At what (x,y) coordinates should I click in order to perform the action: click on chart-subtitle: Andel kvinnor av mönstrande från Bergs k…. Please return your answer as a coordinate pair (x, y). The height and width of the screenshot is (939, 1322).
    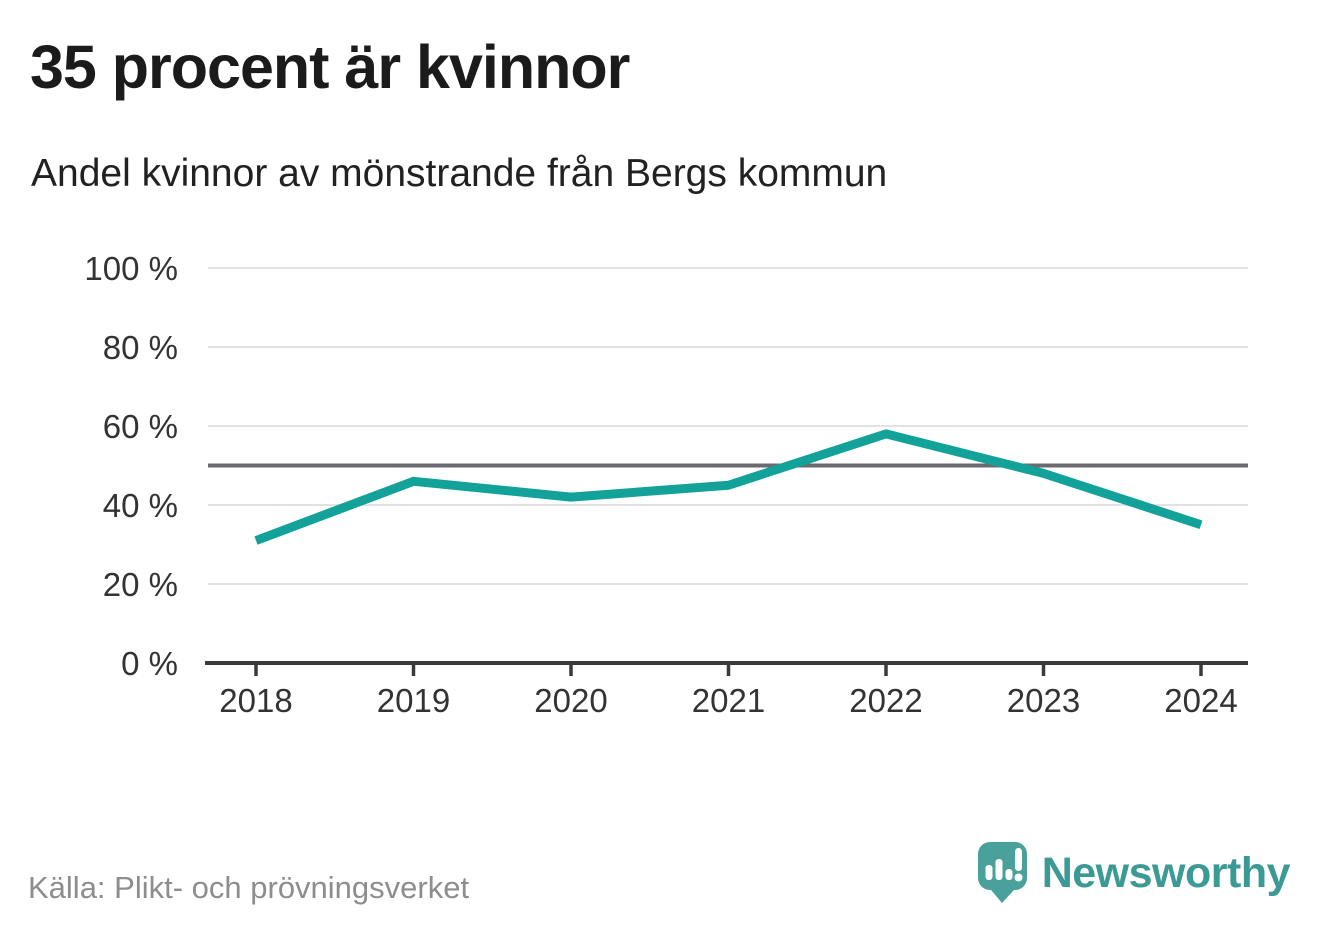
    Looking at the image, I should click on (459, 173).